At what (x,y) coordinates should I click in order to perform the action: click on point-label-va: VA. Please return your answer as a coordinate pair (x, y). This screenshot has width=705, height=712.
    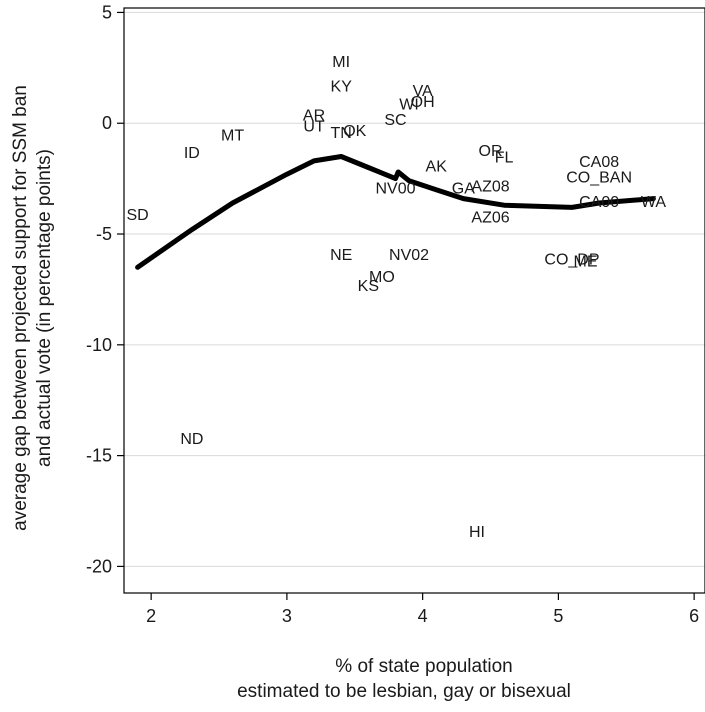
    Looking at the image, I should click on (423, 91).